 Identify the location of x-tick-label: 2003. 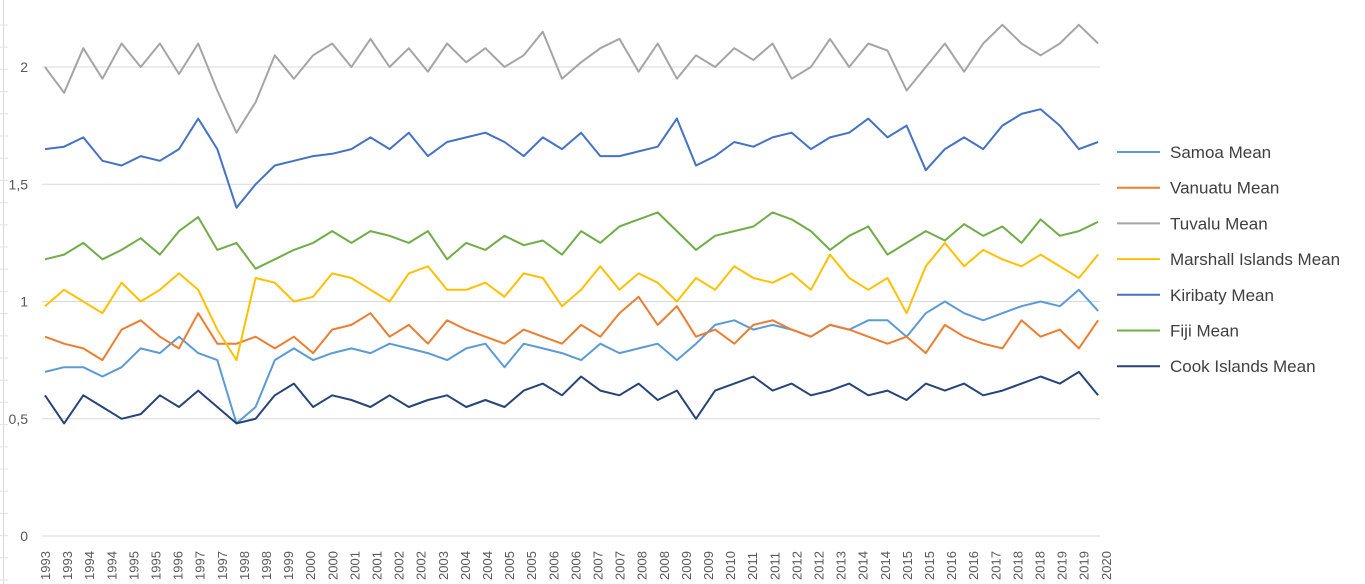
(443, 565).